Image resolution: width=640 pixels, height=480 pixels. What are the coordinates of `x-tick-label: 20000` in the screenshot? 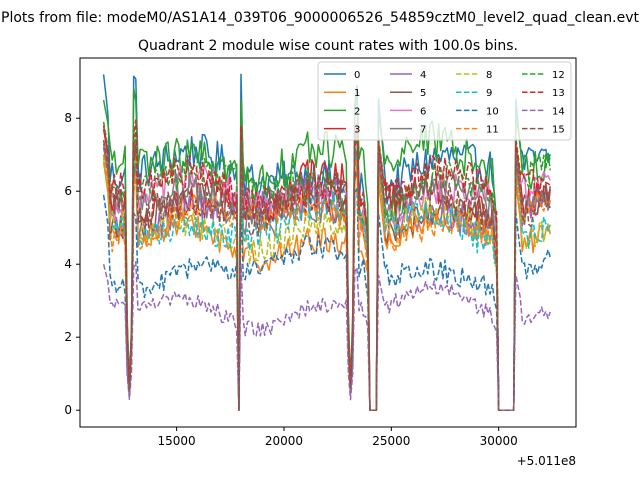 It's located at (284, 441).